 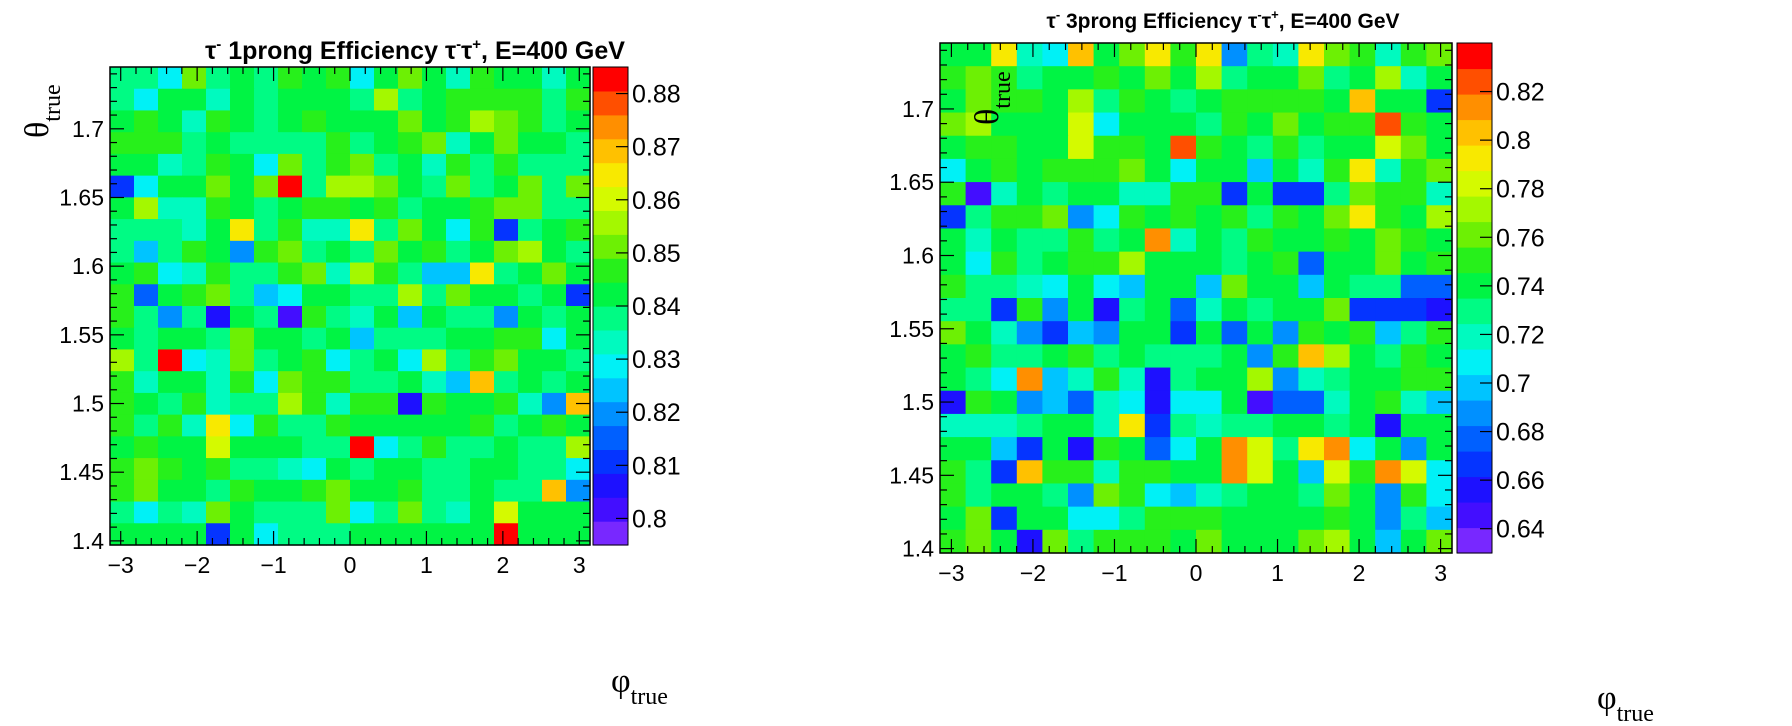 I want to click on x-tick-label: 3, so click(x=579, y=565).